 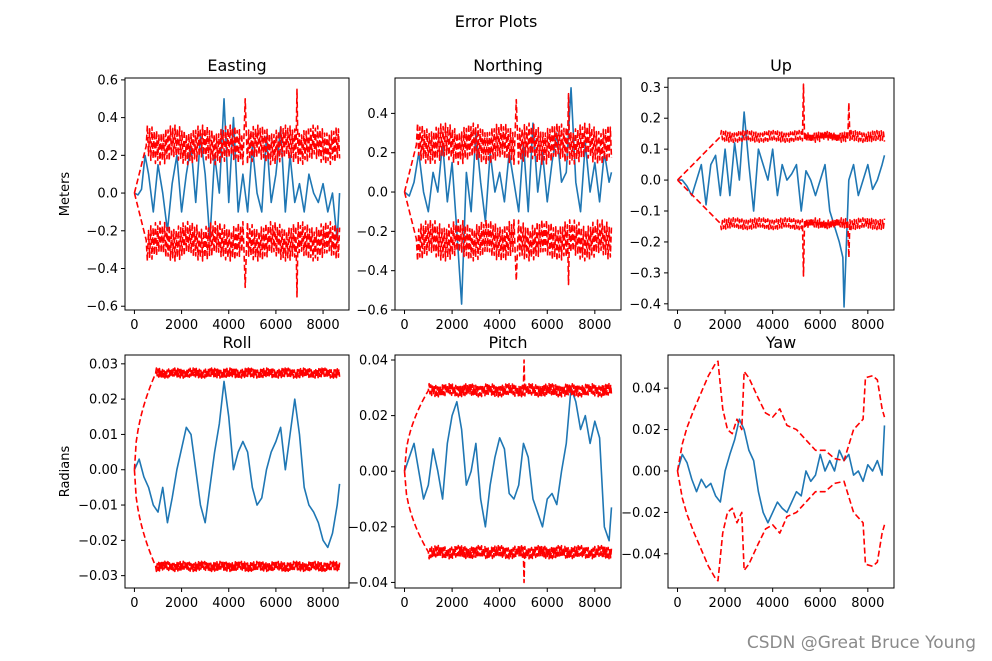 I want to click on axes-frame-yaw, so click(x=781, y=471).